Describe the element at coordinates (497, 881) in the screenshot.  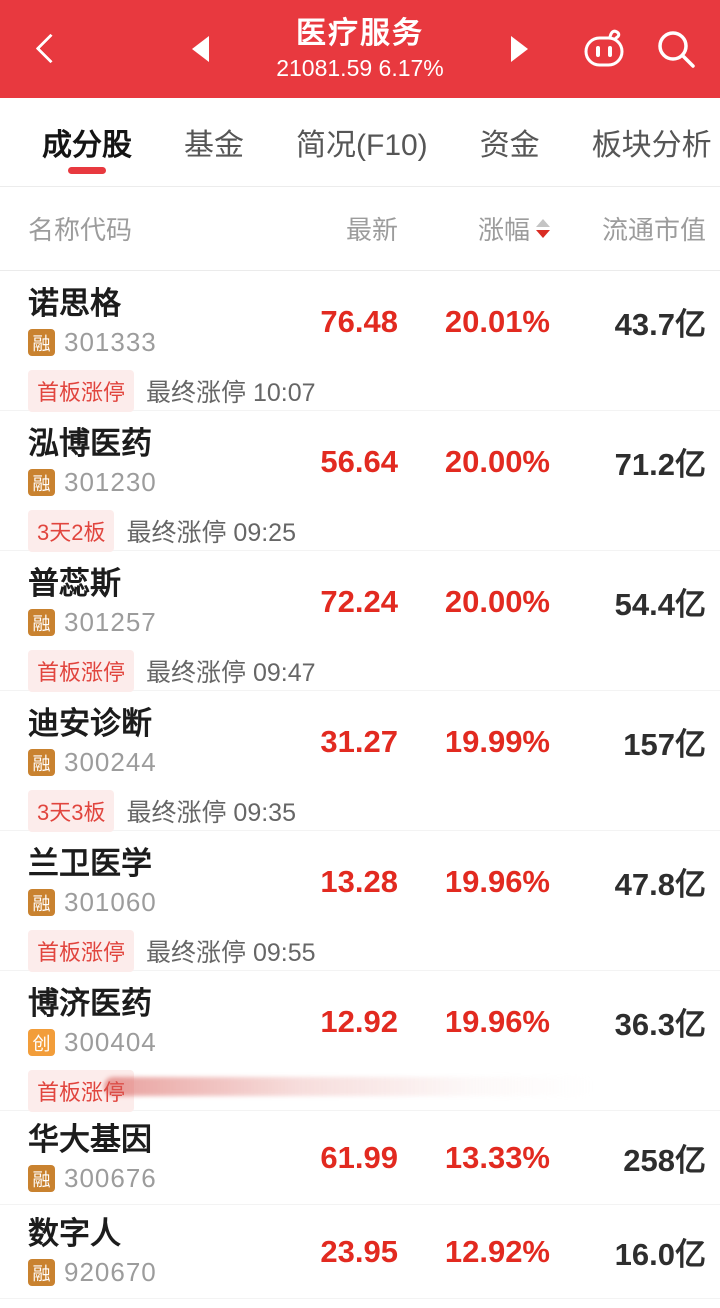
I see `change-percent: 19.96%` at that location.